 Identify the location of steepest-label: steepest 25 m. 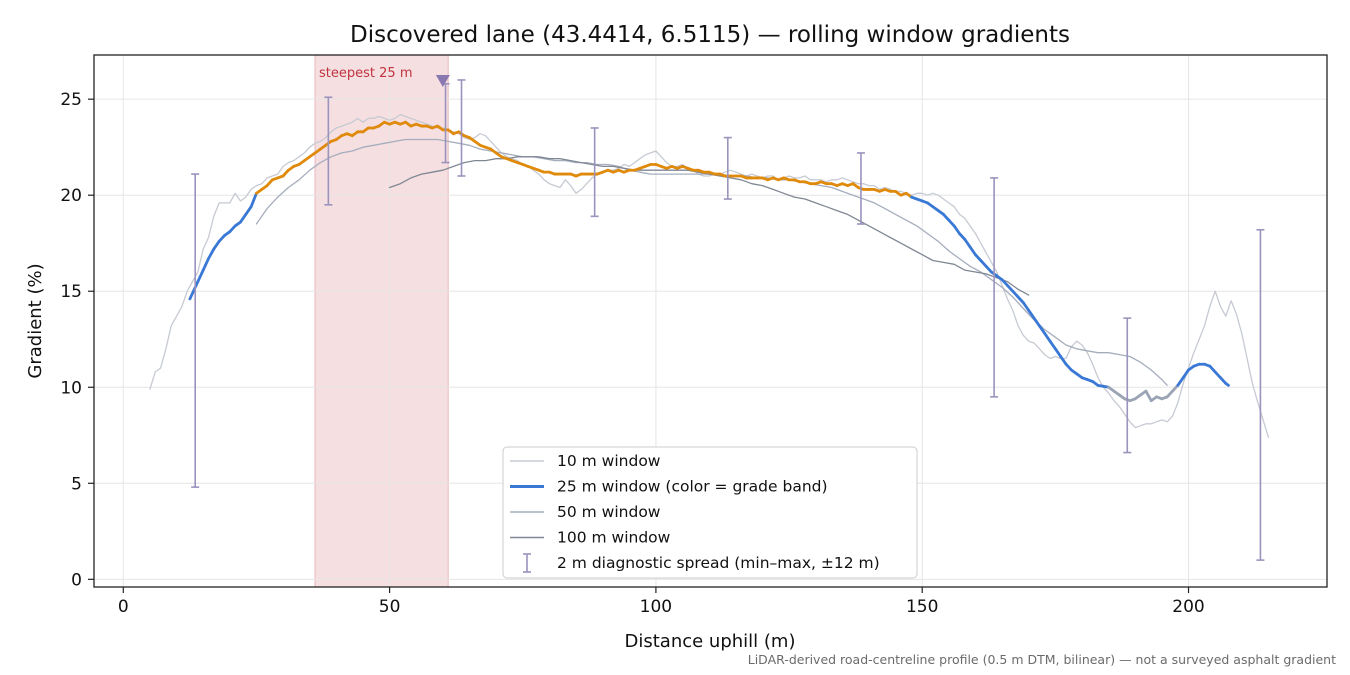
(365, 73).